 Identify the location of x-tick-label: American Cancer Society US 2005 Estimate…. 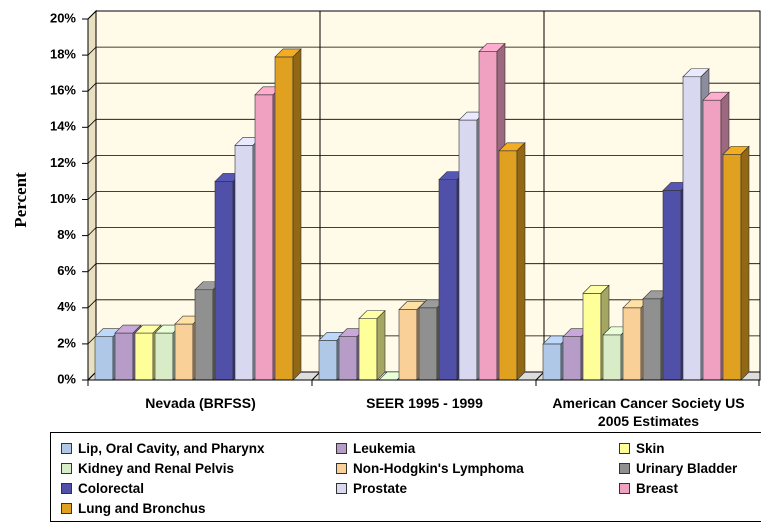
(648, 412).